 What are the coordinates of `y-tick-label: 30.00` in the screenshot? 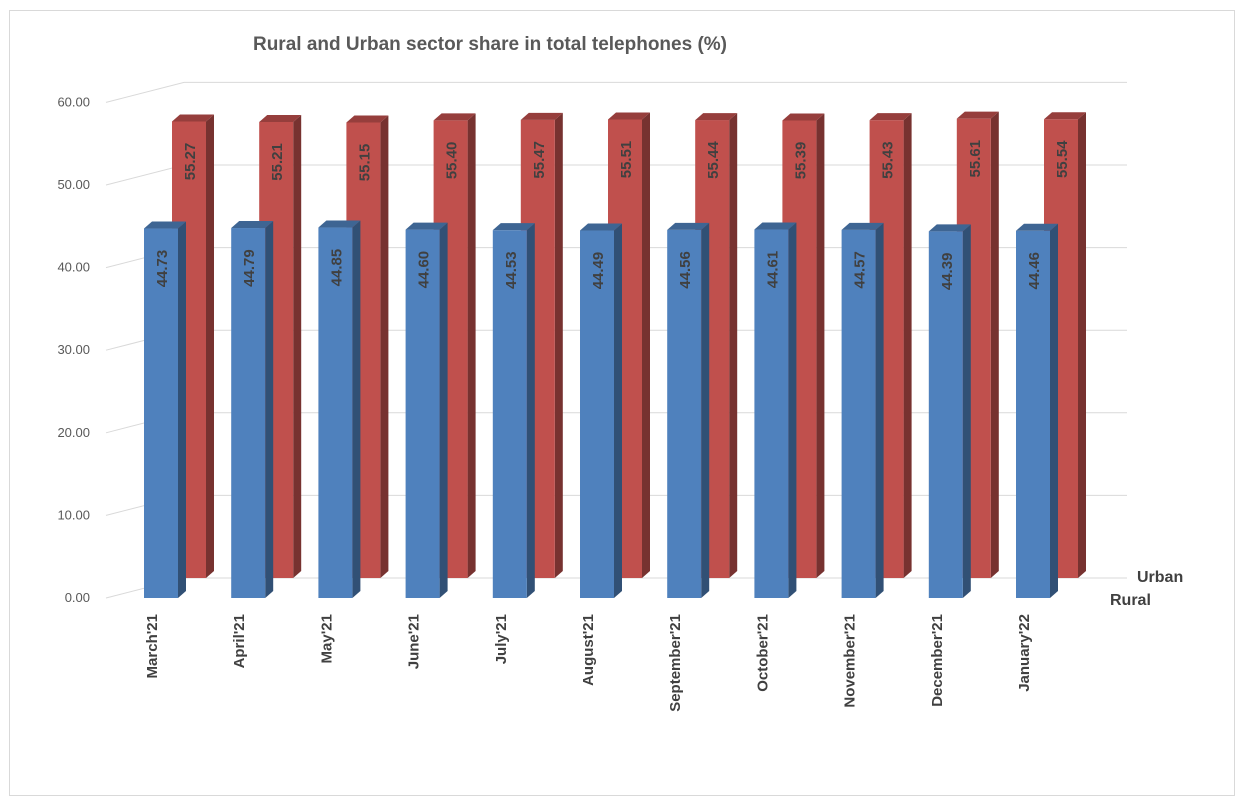 It's located at (73, 349).